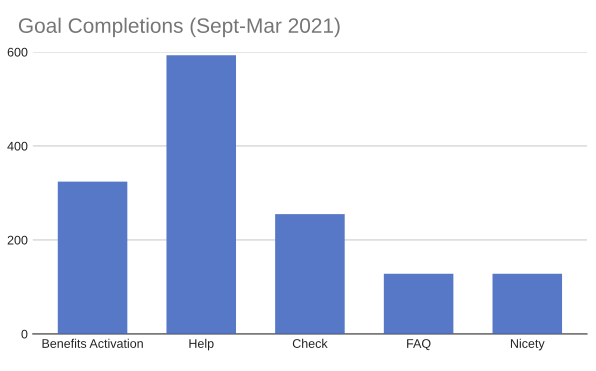  Describe the element at coordinates (92, 343) in the screenshot. I see `x-tick-label: Benefits Activation` at that location.